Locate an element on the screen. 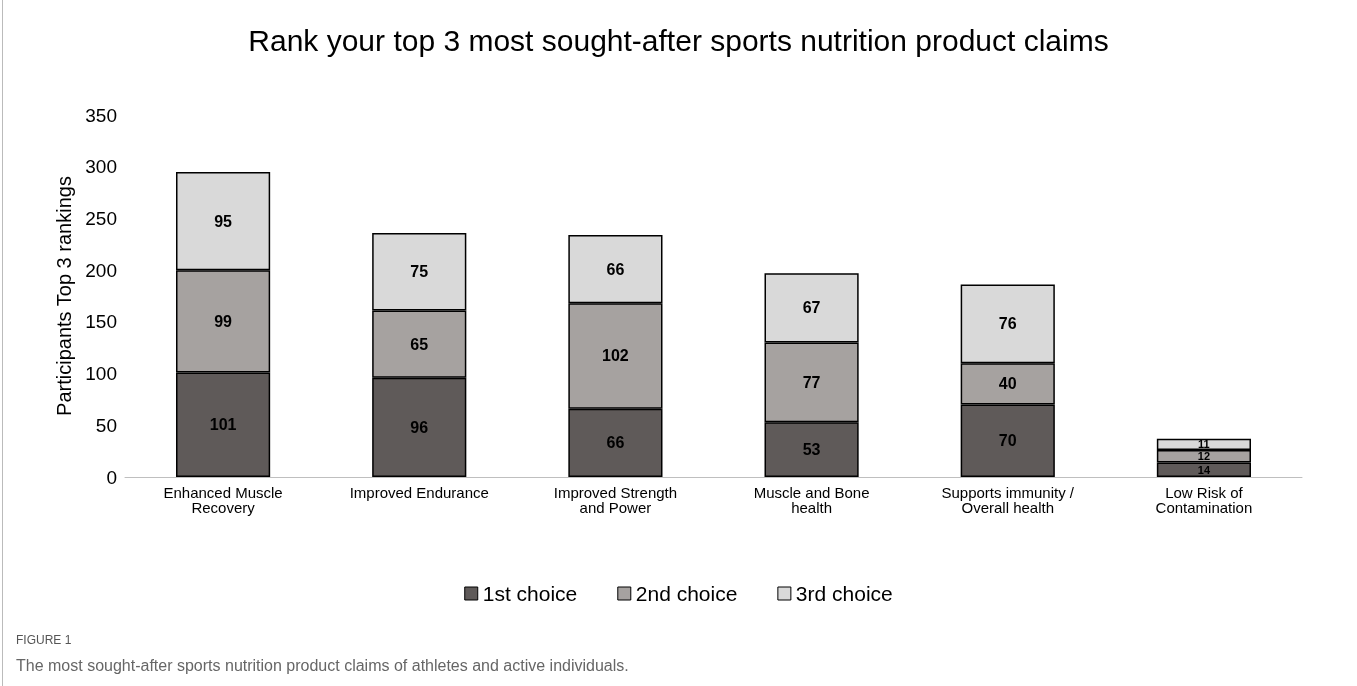 This screenshot has width=1357, height=686. legend-label: 3rd choice is located at coordinates (844, 593).